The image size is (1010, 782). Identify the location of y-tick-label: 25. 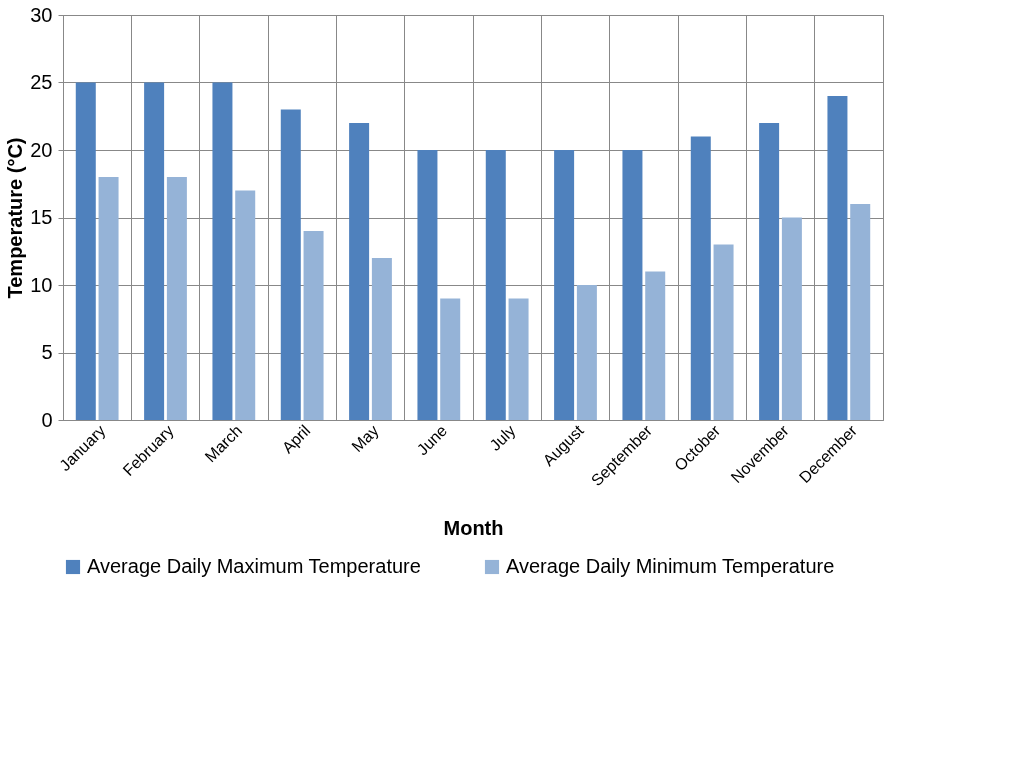
(41, 82).